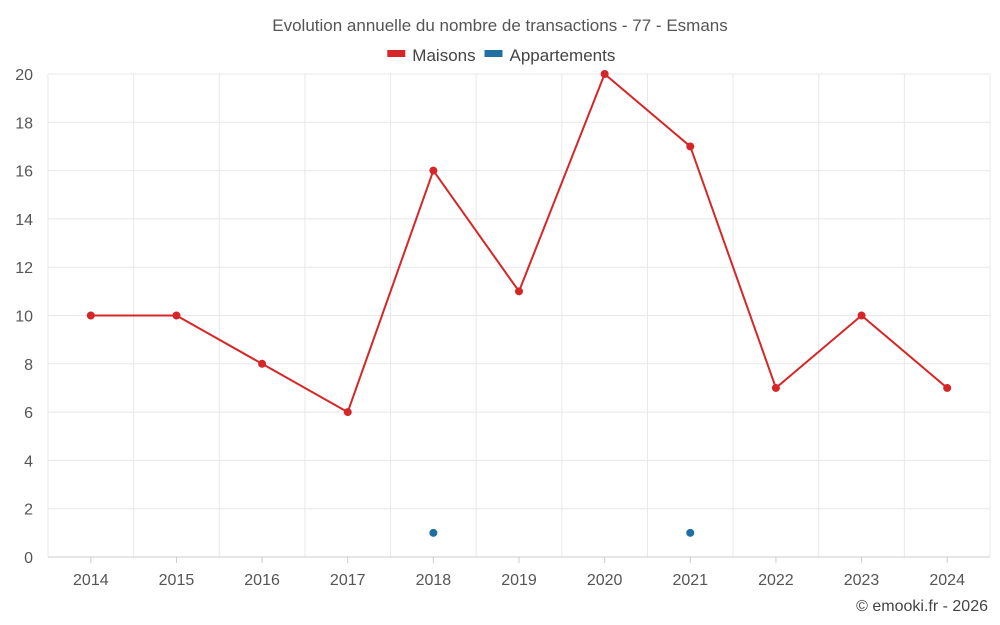 The height and width of the screenshot is (625, 1000). I want to click on legend: Maisons Appartements, so click(501, 55).